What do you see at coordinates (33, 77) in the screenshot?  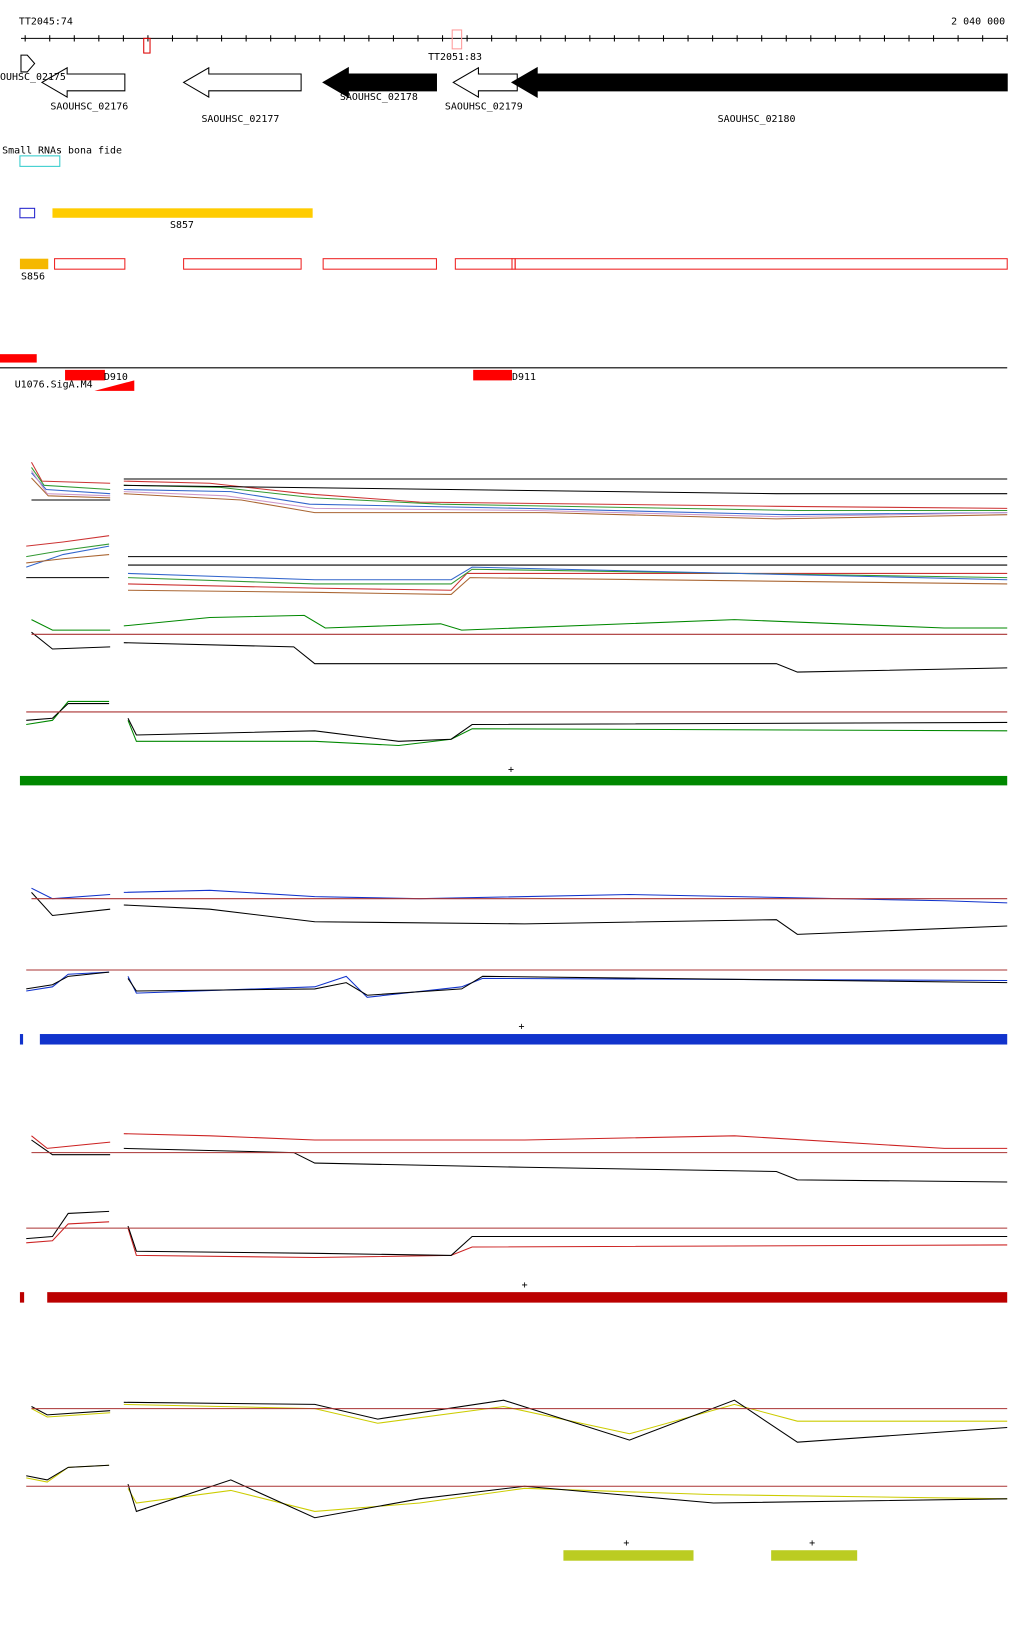 I see `gene-label: OUHSC_02175` at bounding box center [33, 77].